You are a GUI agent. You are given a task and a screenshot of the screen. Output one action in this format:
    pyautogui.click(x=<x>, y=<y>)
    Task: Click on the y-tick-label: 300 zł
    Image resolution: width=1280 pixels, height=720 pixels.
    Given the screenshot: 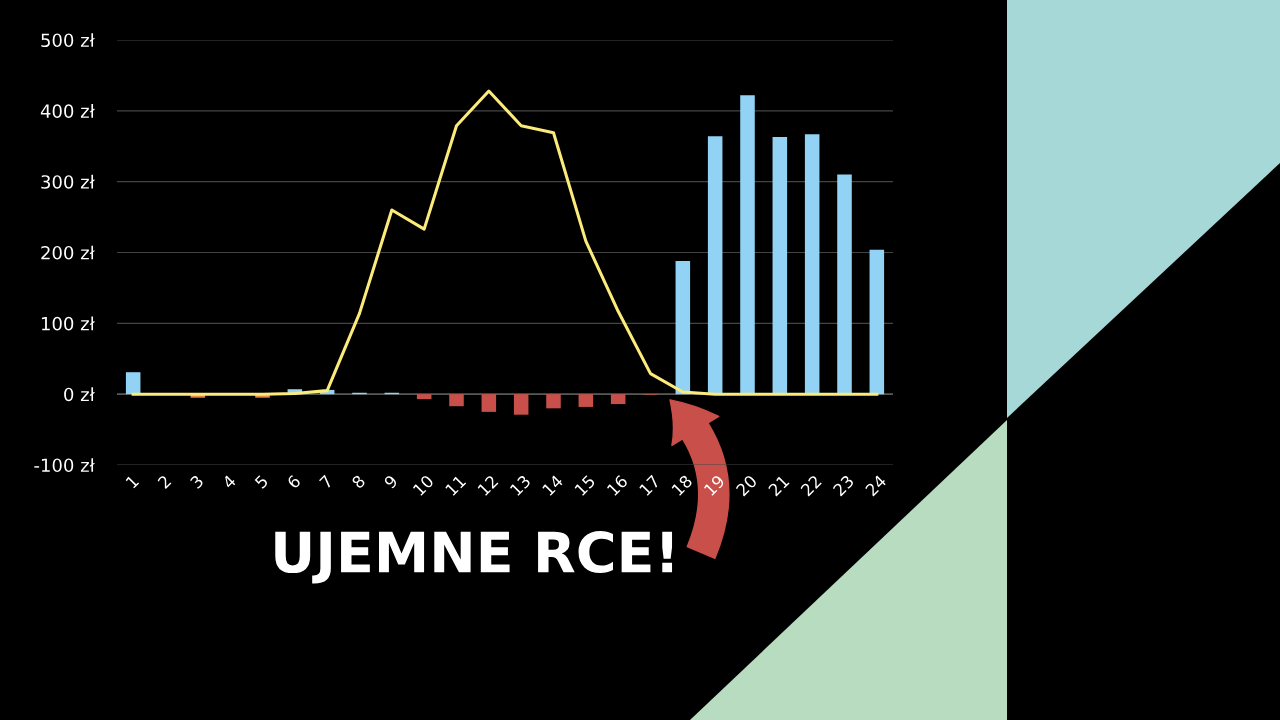 What is the action you would take?
    pyautogui.click(x=68, y=181)
    